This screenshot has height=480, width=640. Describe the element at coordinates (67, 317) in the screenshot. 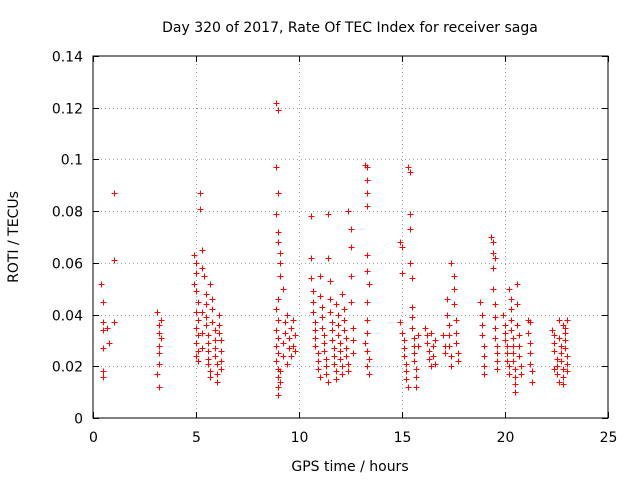

I see `y-tick-label: 0.04` at that location.